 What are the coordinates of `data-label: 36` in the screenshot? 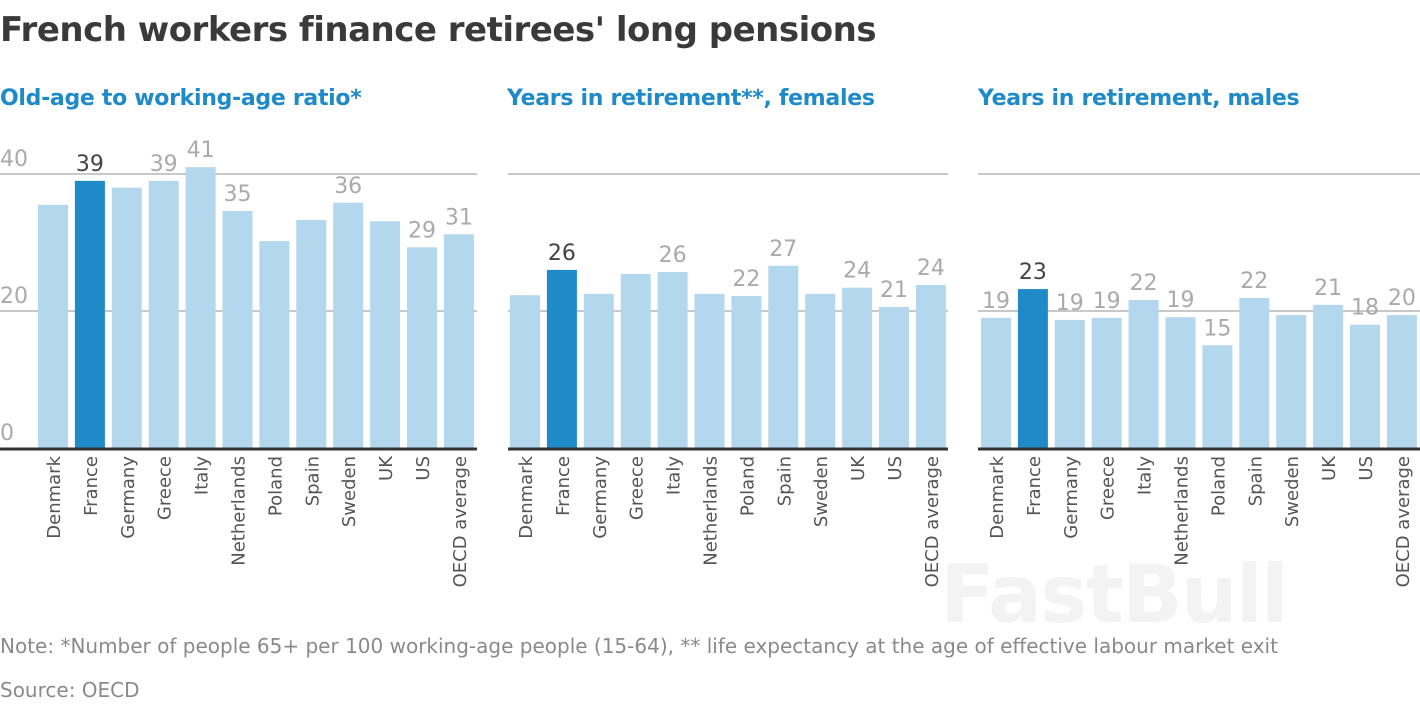 It's located at (348, 186).